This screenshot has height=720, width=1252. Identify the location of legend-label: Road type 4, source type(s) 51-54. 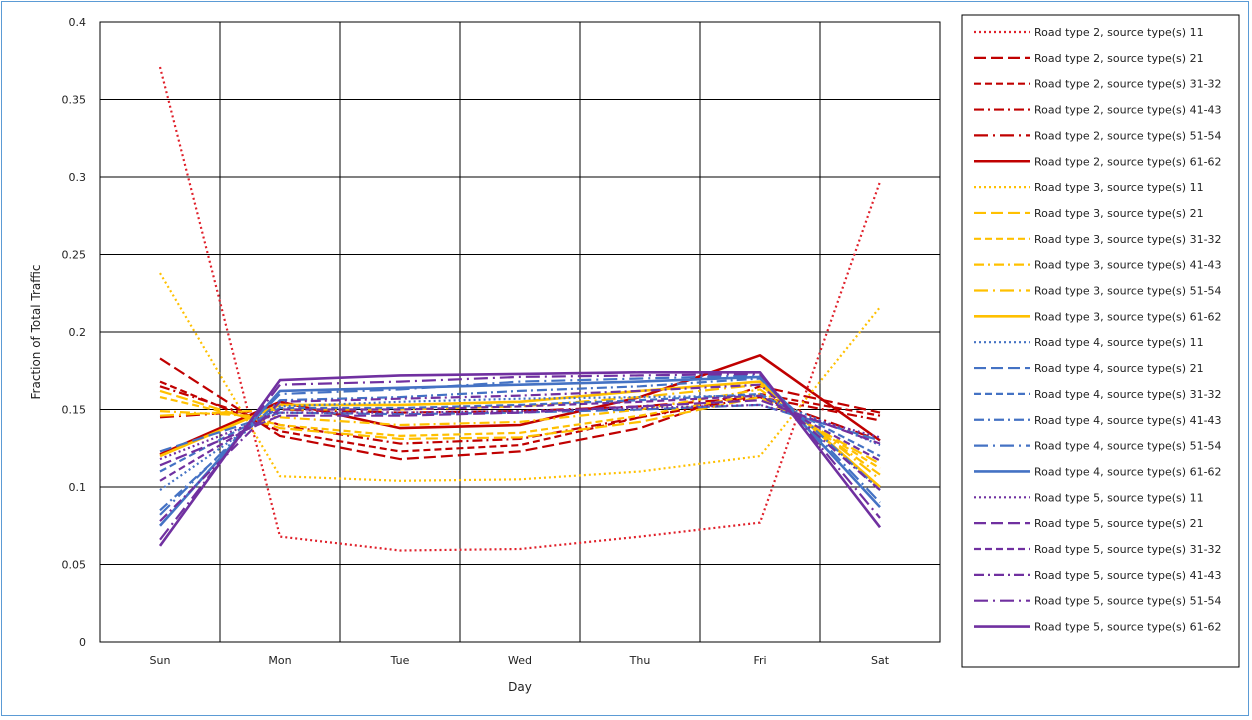
(1128, 446).